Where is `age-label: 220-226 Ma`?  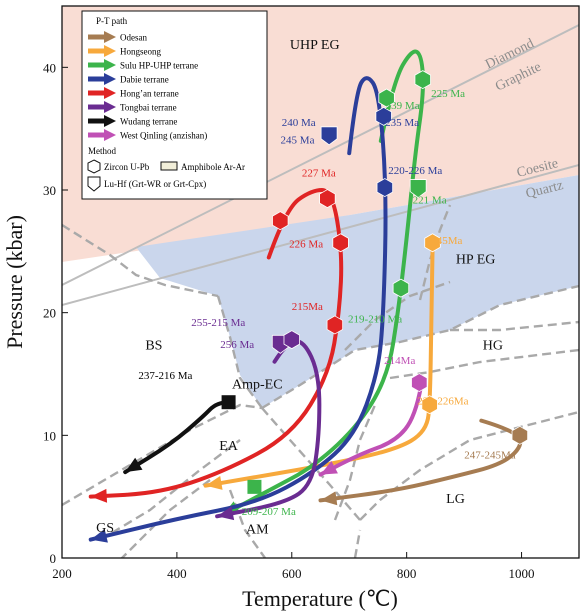 age-label: 220-226 Ma is located at coordinates (415, 171).